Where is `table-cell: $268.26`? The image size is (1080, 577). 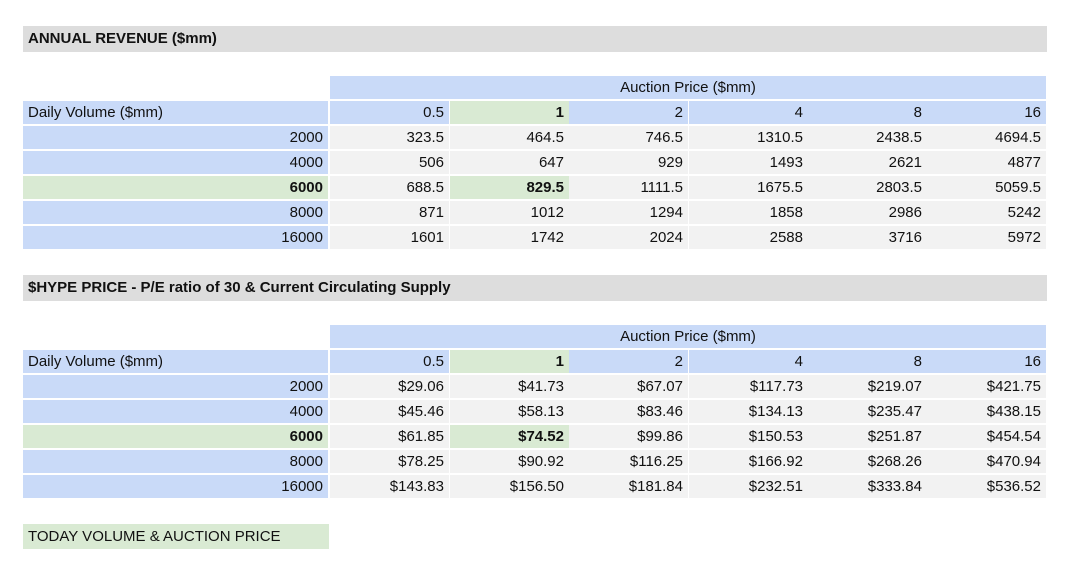
table-cell: $268.26 is located at coordinates (867, 461).